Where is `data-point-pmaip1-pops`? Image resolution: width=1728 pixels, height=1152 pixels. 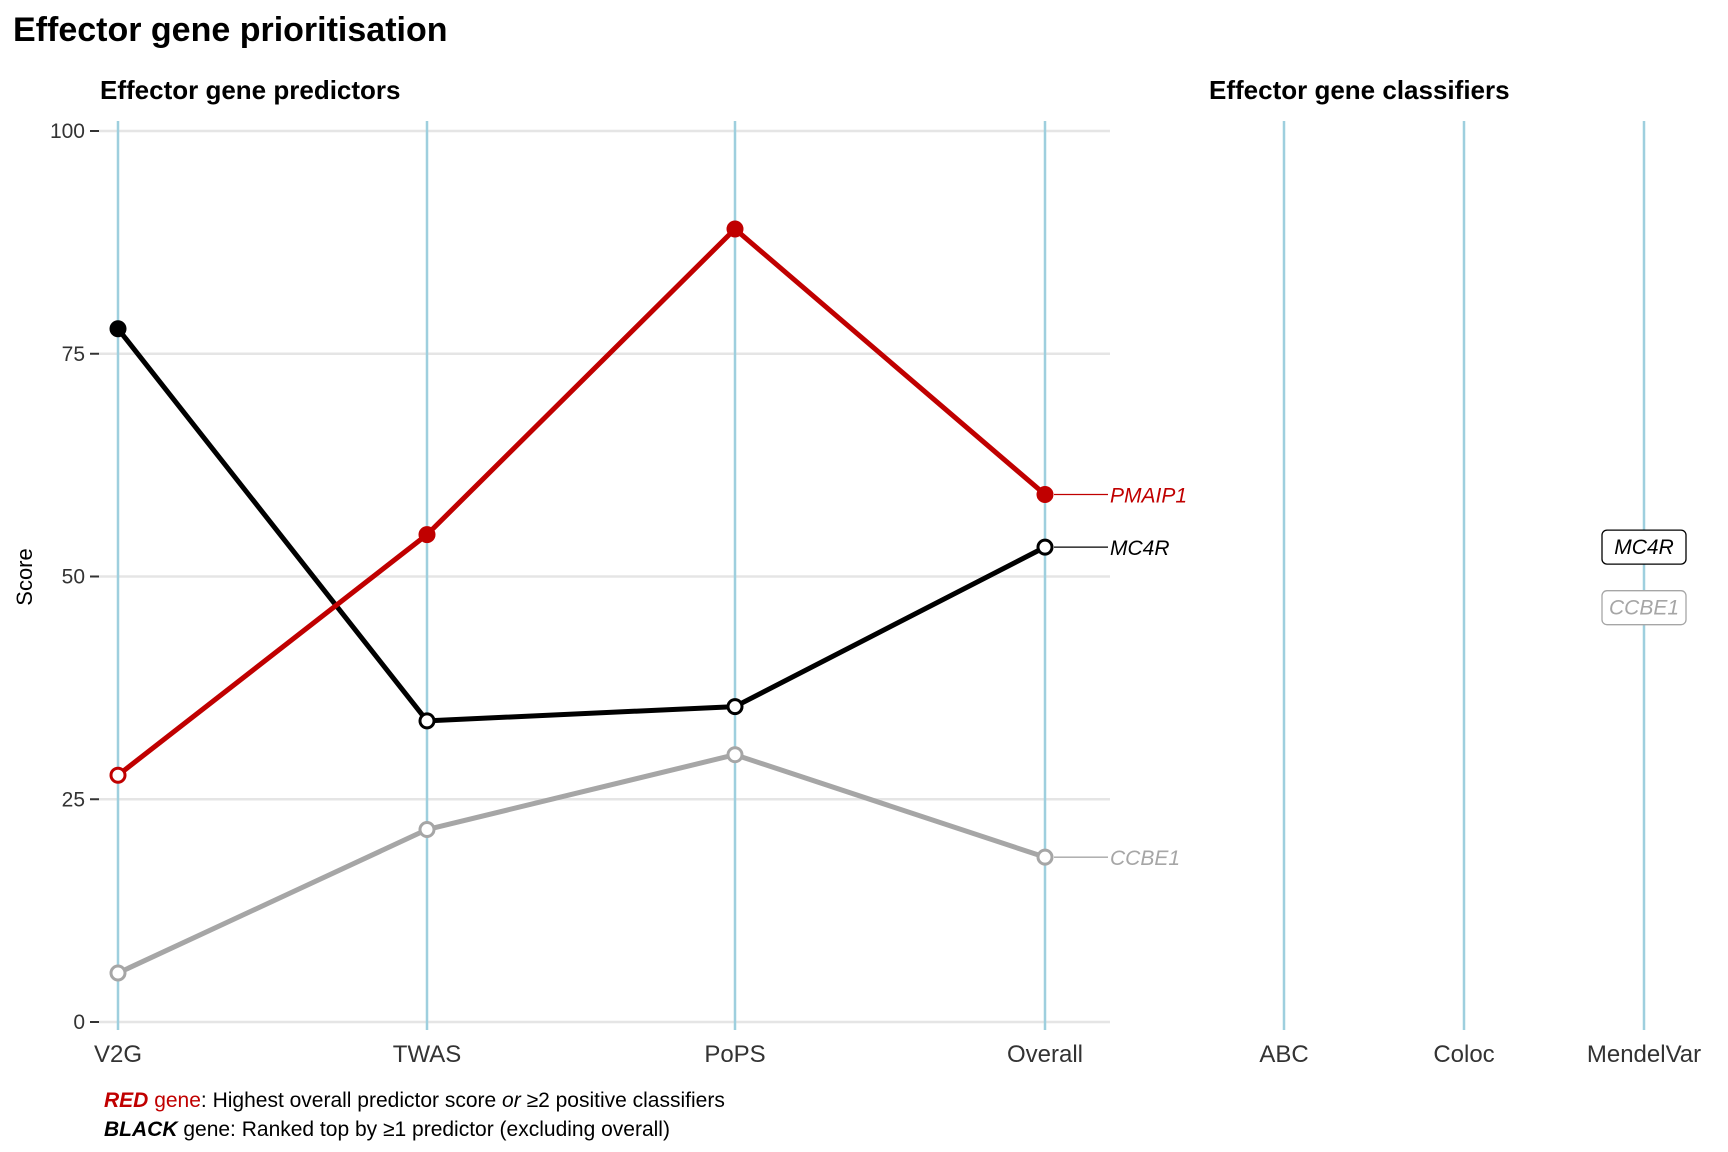 data-point-pmaip1-pops is located at coordinates (735, 229).